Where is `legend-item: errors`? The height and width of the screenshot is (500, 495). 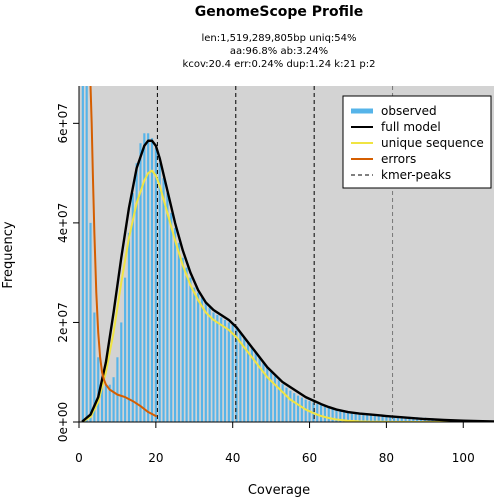
legend-item: errors is located at coordinates (383, 159).